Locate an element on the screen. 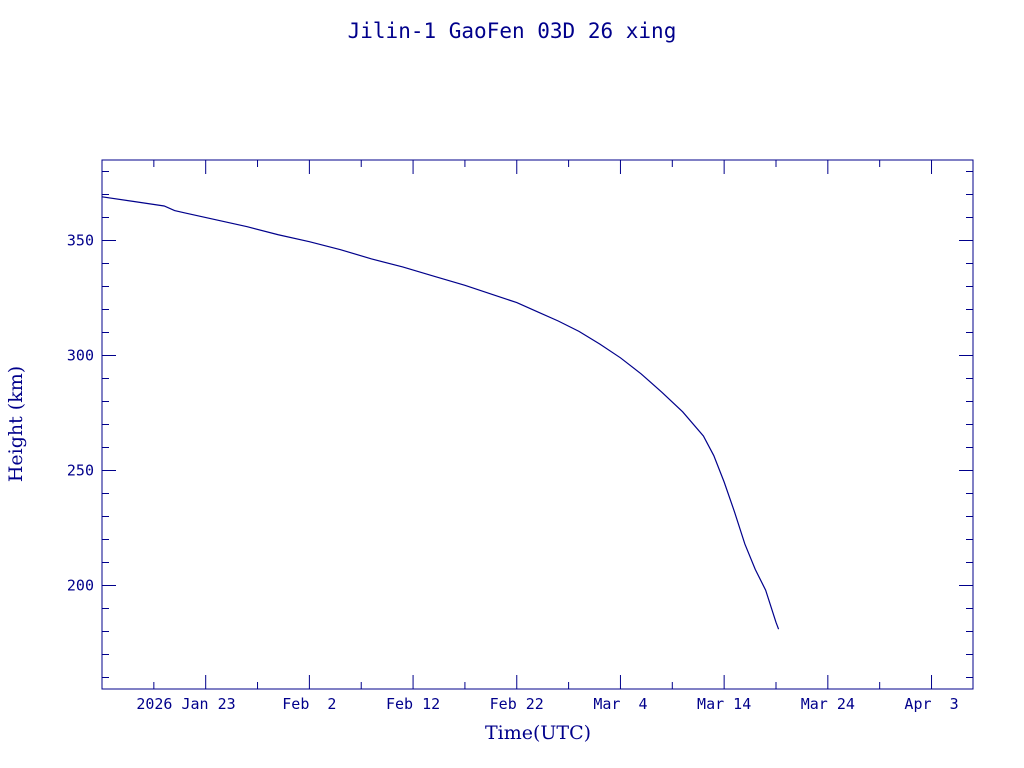  chart-title: Jilin-1 GaoFen 03D 26 xing is located at coordinates (512, 31).